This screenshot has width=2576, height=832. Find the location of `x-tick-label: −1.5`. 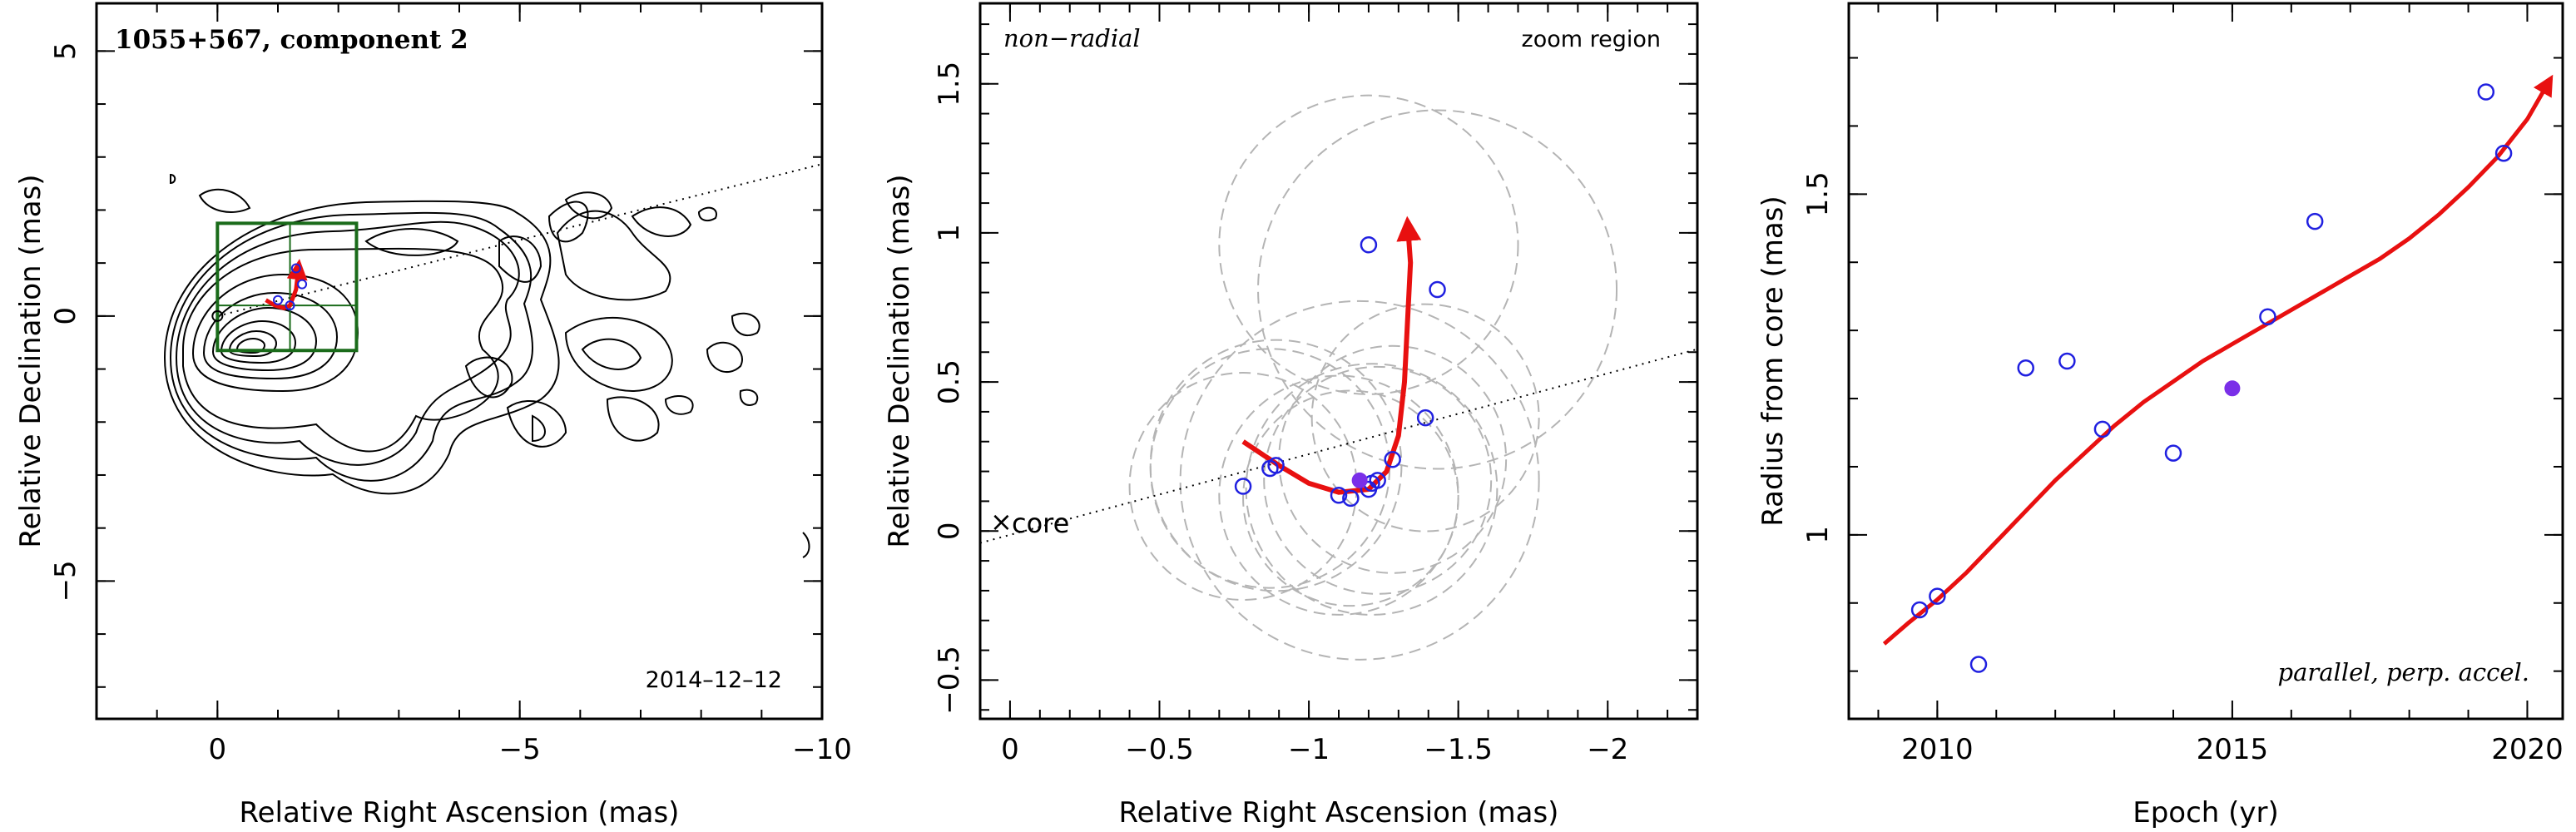

x-tick-label: −1.5 is located at coordinates (1459, 749).